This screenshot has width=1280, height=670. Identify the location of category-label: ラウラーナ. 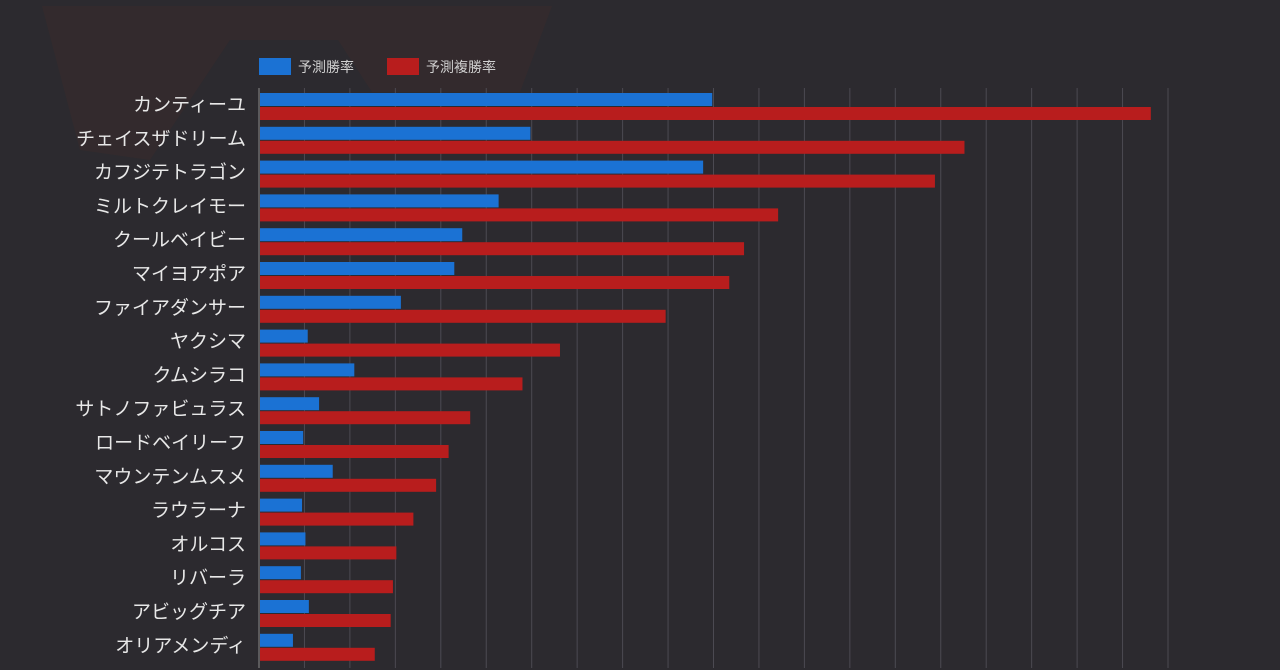
(198, 511).